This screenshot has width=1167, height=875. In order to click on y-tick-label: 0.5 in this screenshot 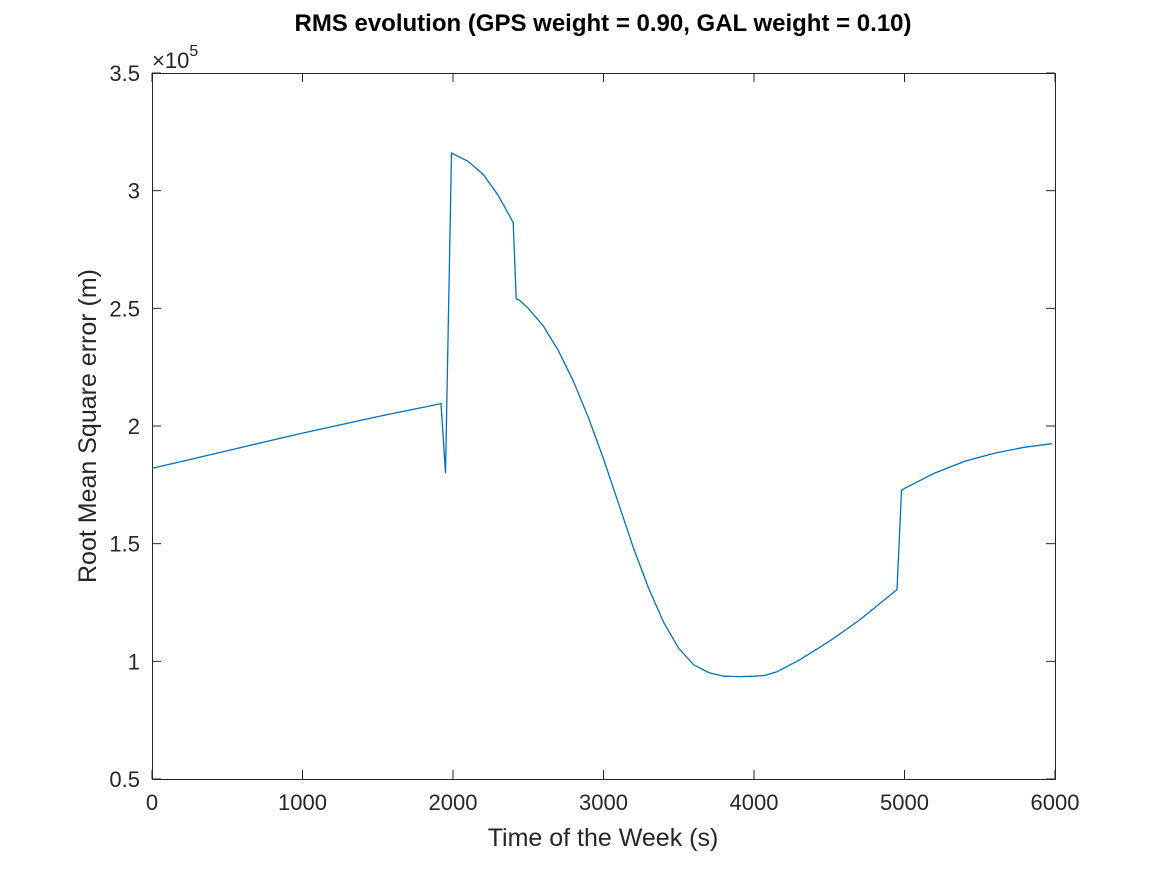, I will do `click(124, 779)`.